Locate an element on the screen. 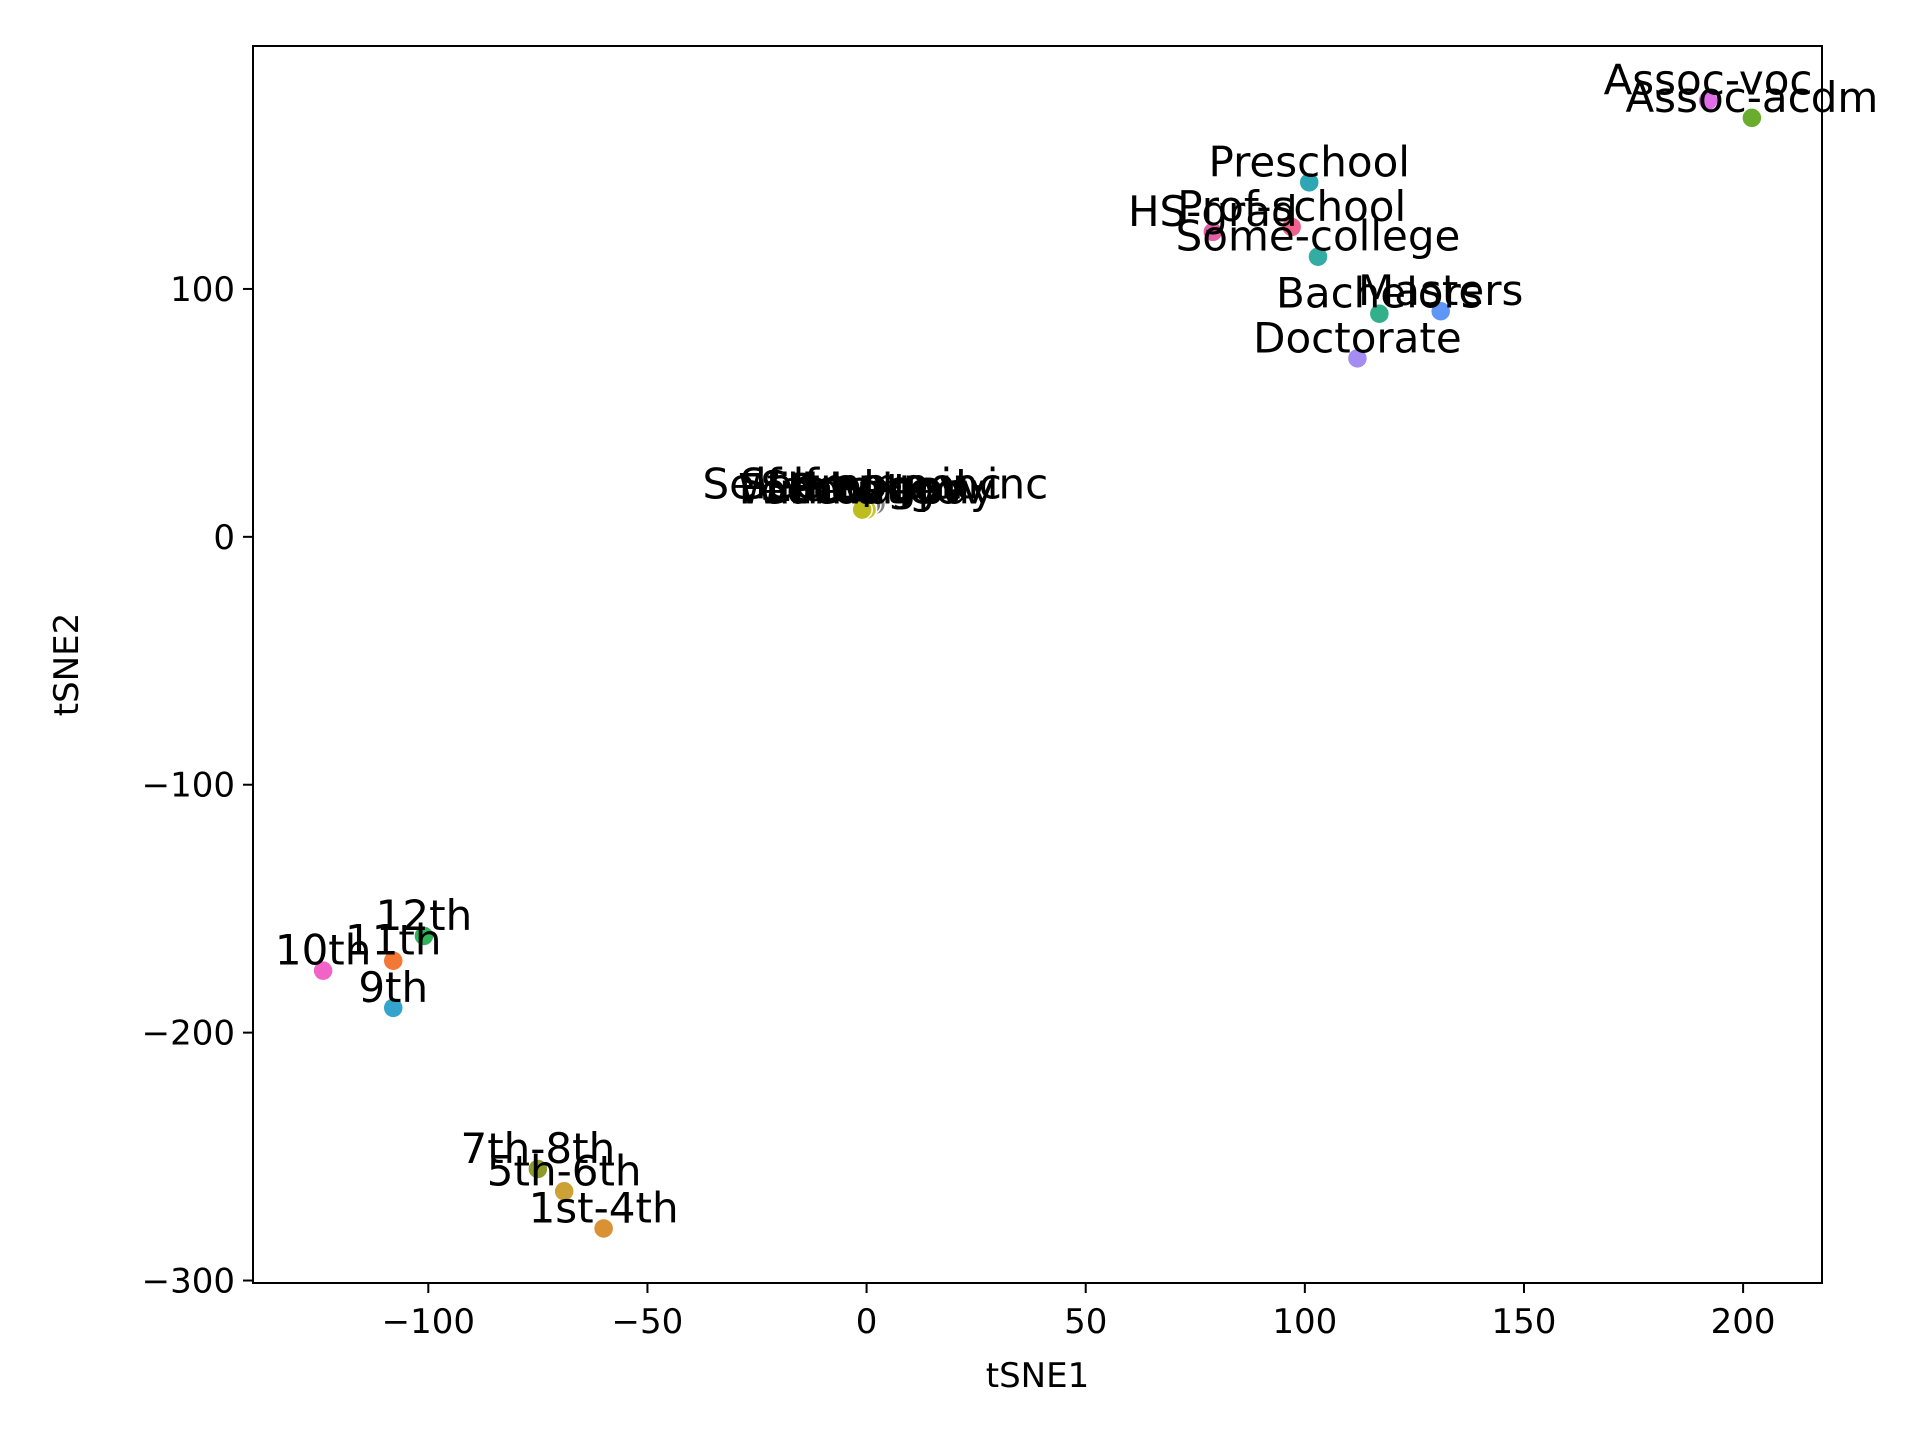  point-label: Federal-gov is located at coordinates (862, 489).